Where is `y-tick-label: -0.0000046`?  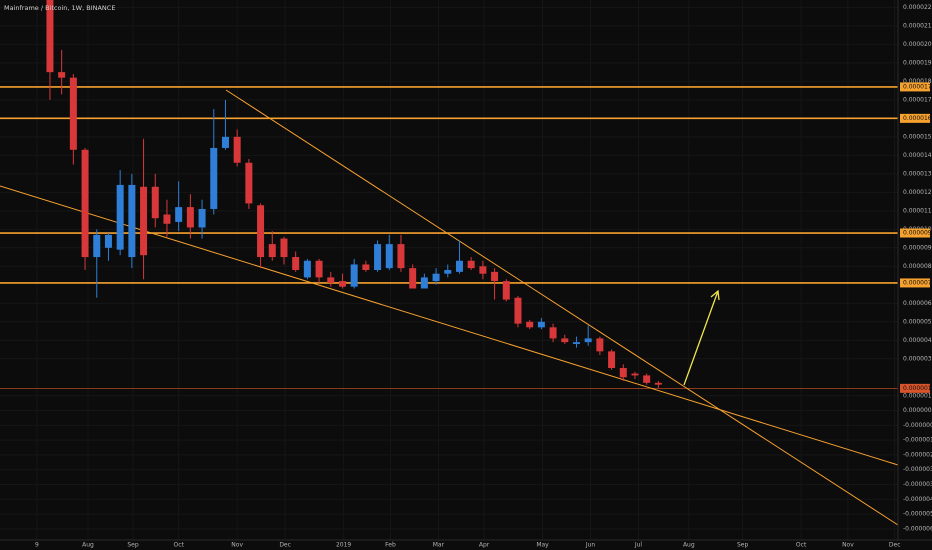 y-tick-label: -0.0000046 is located at coordinates (917, 499).